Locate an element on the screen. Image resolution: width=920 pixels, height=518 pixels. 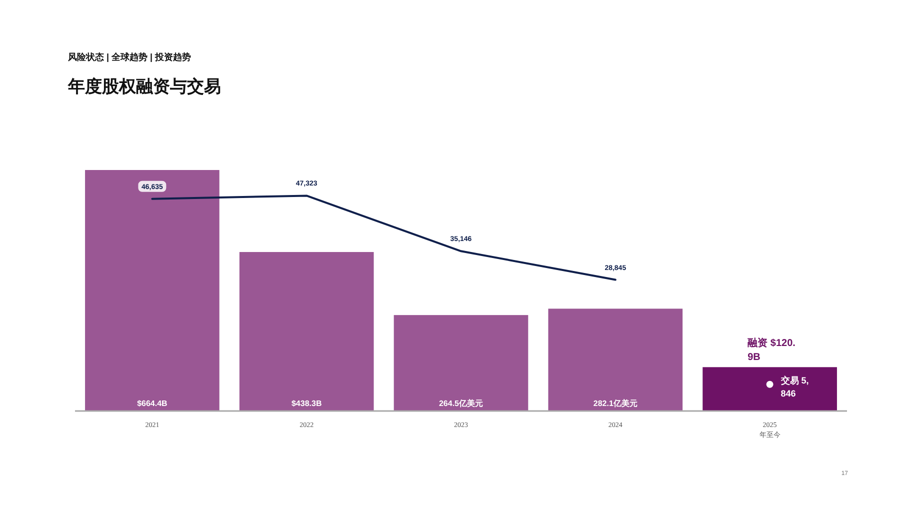
data-label: 264.5亿美元 is located at coordinates (461, 403).